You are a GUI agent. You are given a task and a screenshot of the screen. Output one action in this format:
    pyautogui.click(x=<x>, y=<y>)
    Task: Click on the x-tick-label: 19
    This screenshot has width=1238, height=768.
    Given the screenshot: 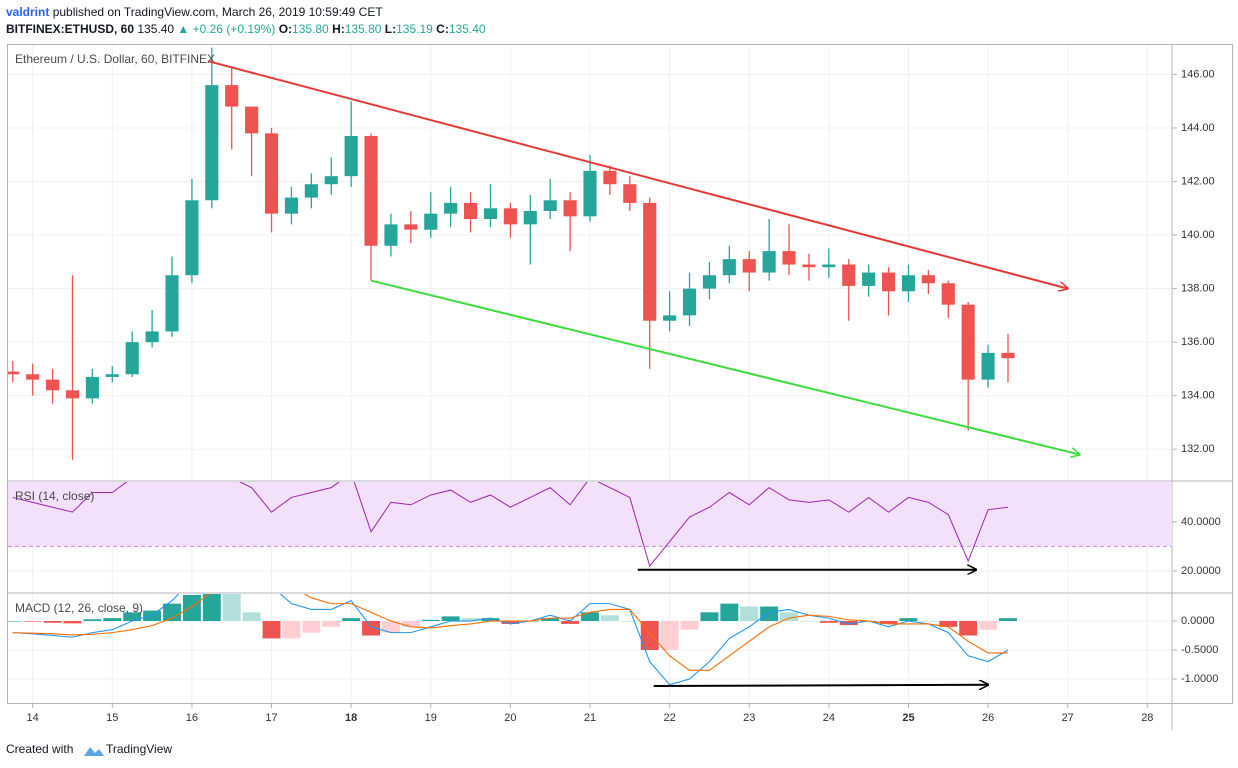 What is the action you would take?
    pyautogui.click(x=431, y=718)
    